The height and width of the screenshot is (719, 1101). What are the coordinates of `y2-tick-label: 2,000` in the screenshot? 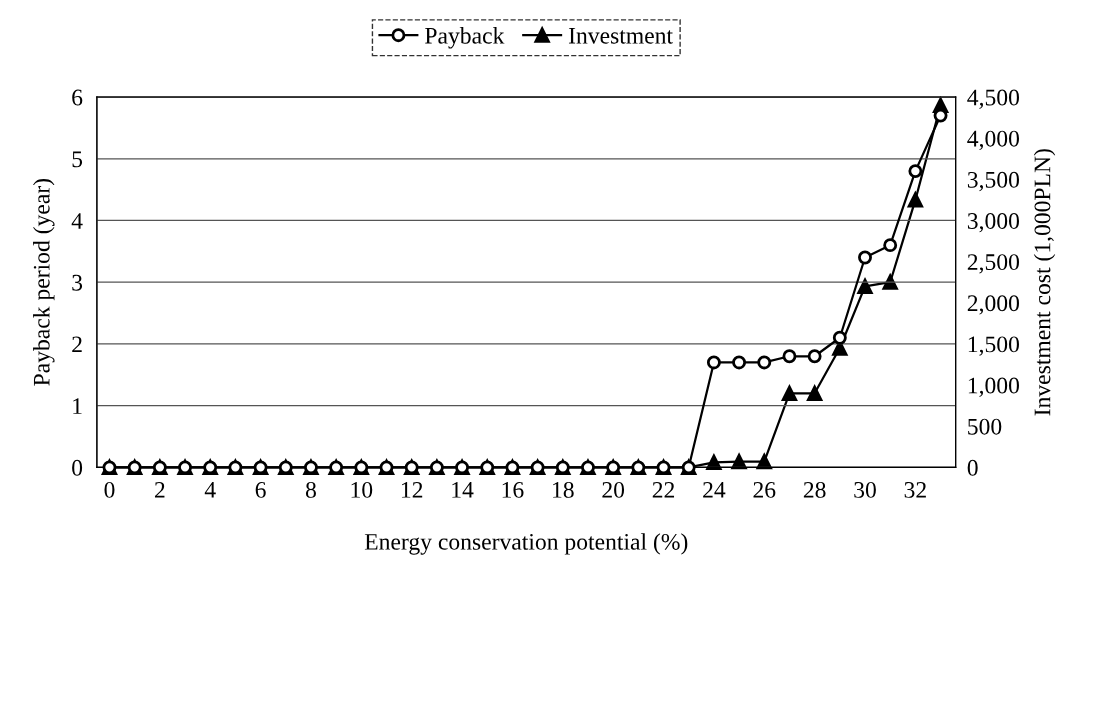 It's located at (993, 305).